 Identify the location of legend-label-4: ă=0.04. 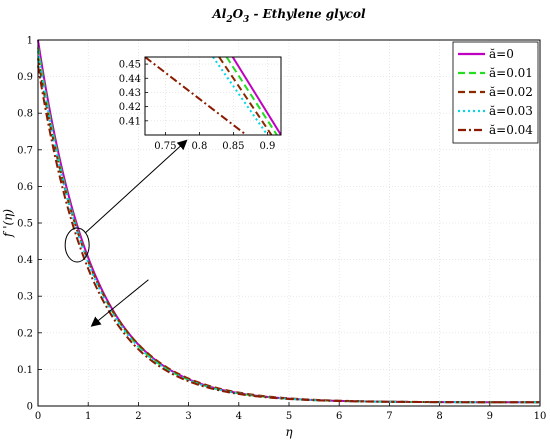
(511, 130).